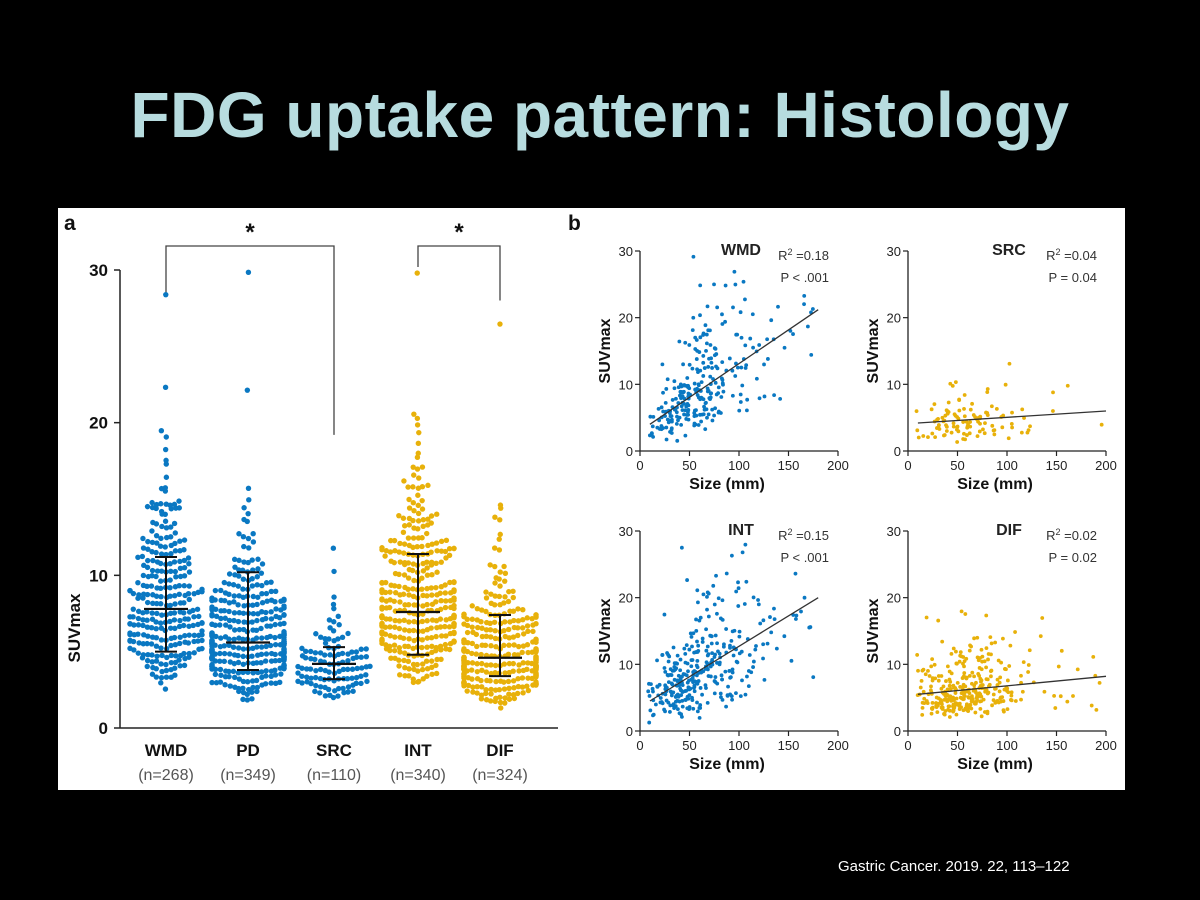 Image resolution: width=1200 pixels, height=900 pixels. Describe the element at coordinates (897, 451) in the screenshot. I see `y-tick-label: 0` at that location.